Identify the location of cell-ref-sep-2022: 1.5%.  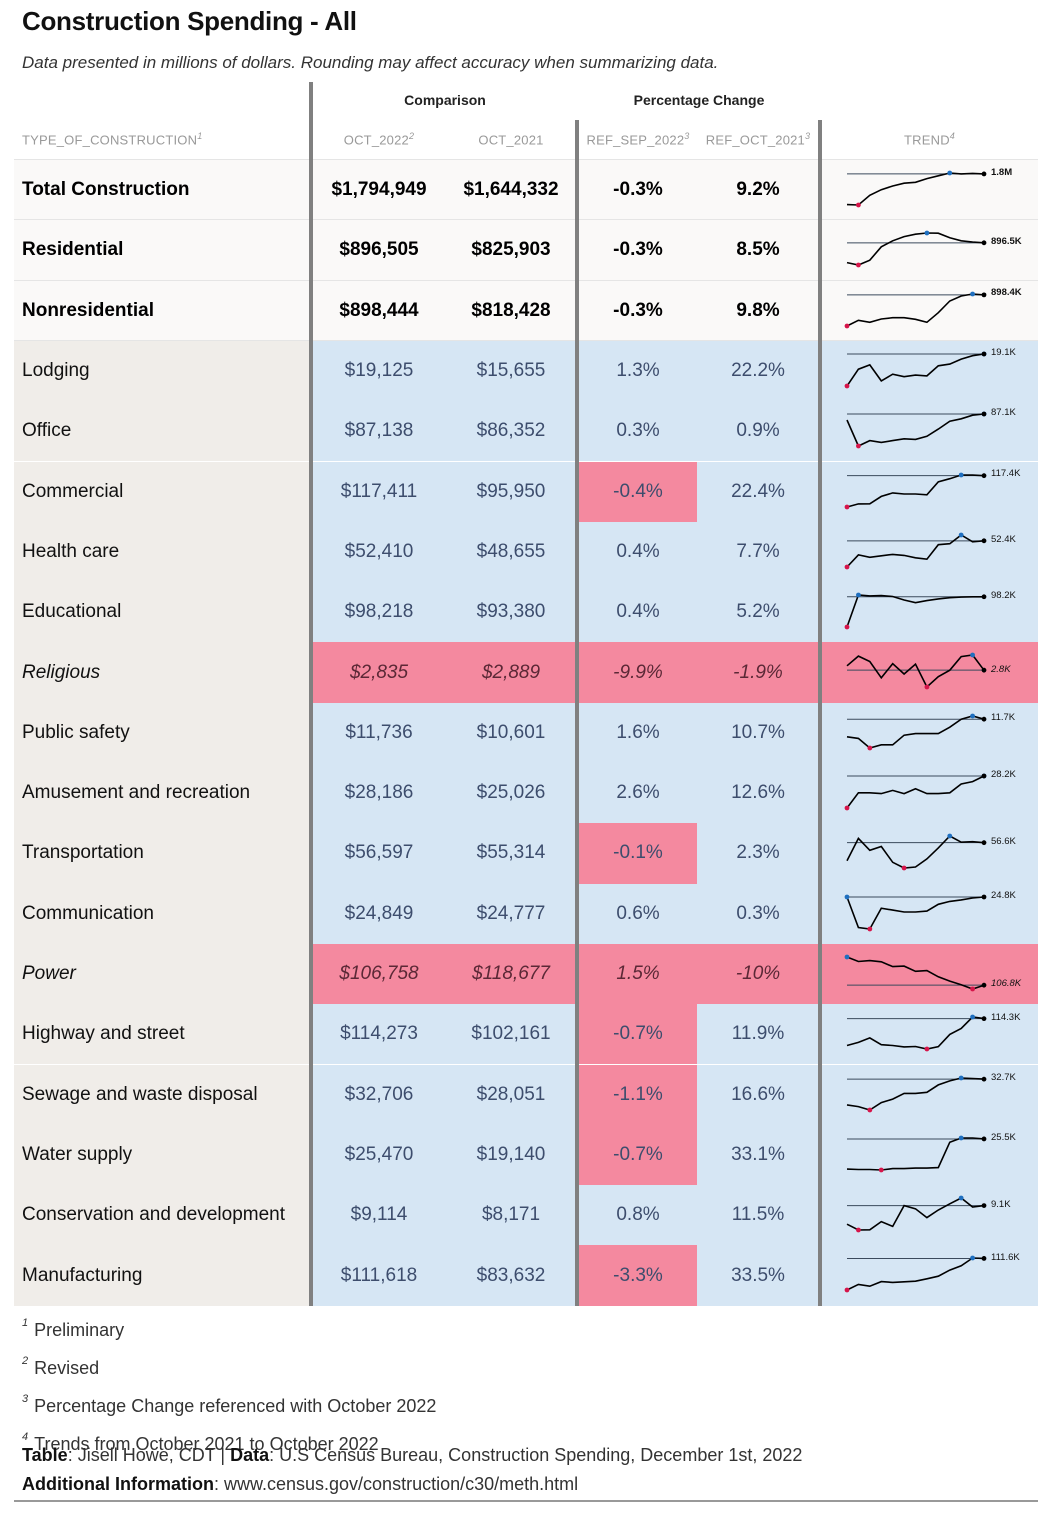
(638, 974).